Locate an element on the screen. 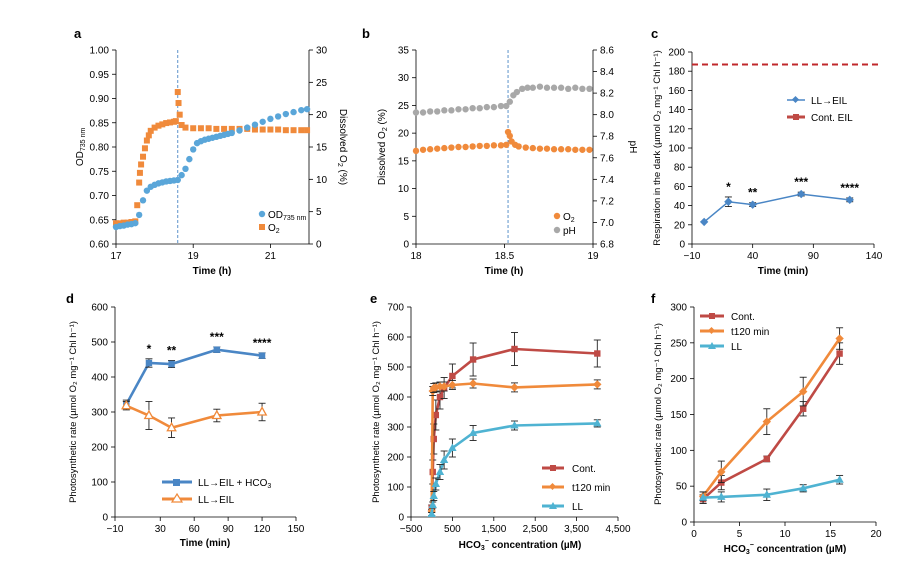 Image resolution: width=924 pixels, height=578 pixels. y-tick-label: 15 is located at coordinates (404, 161).